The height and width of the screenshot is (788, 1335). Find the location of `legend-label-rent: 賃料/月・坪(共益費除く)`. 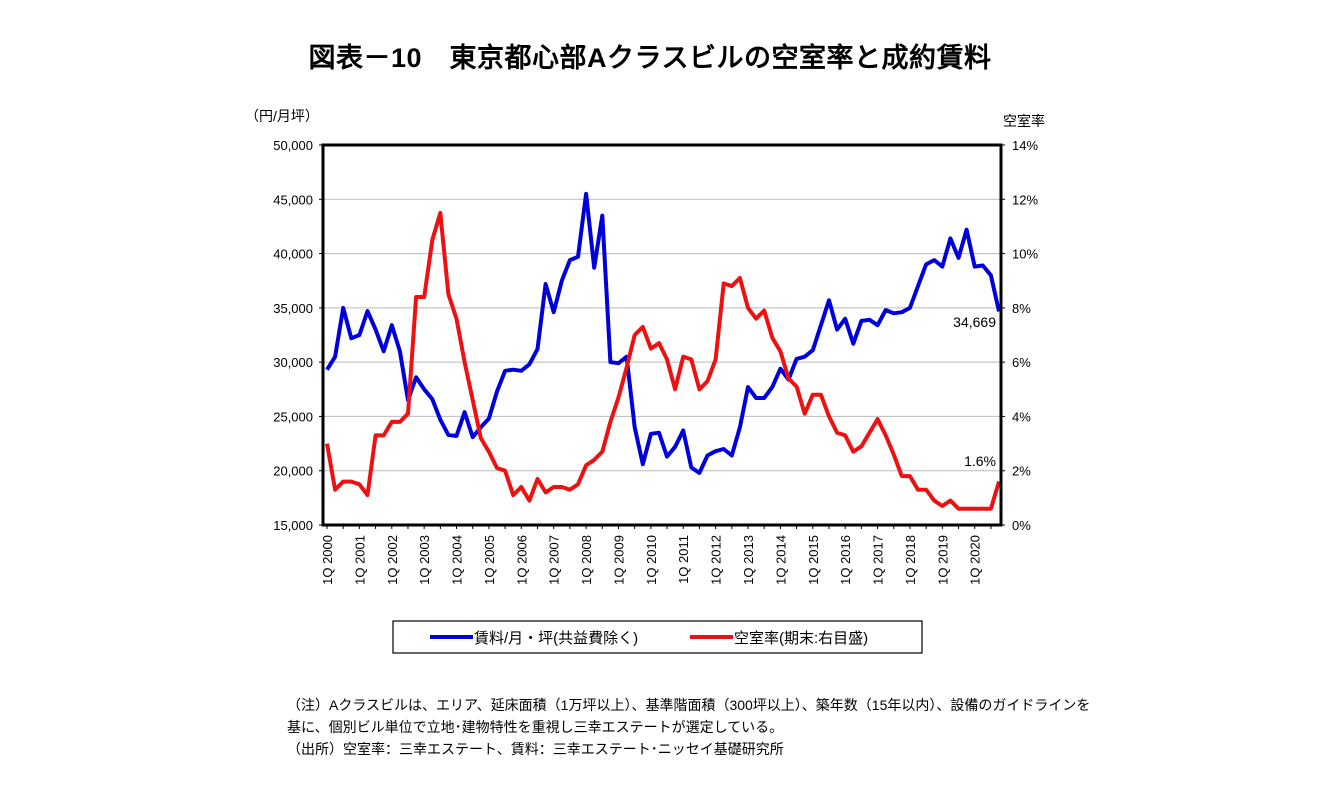

legend-label-rent: 賃料/月・坪(共益費除く) is located at coordinates (556, 638).